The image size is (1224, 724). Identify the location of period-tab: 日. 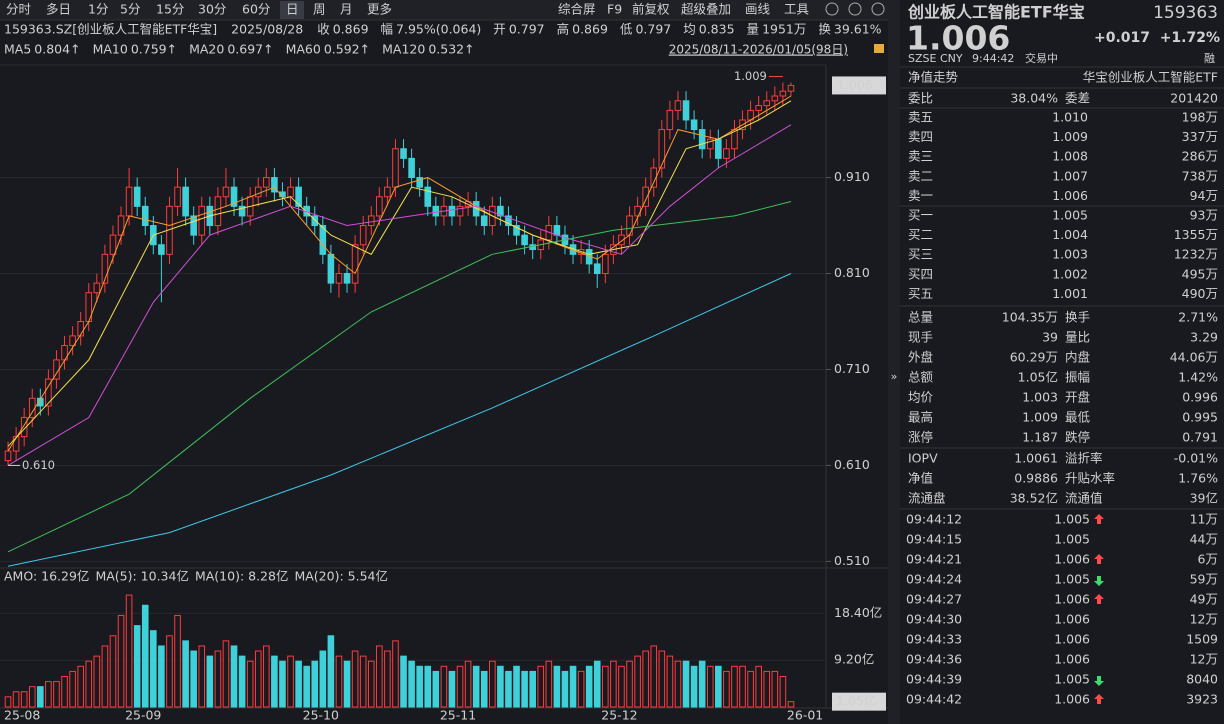
(292, 9).